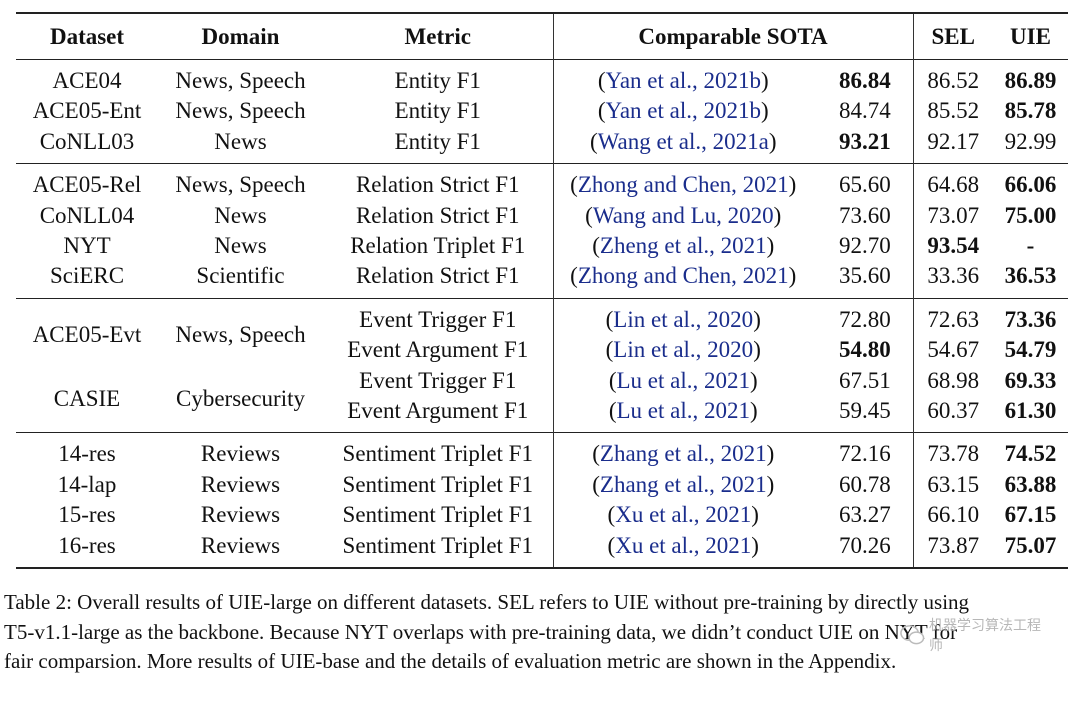  Describe the element at coordinates (863, 182) in the screenshot. I see `cell-sota-score: 65.60` at that location.